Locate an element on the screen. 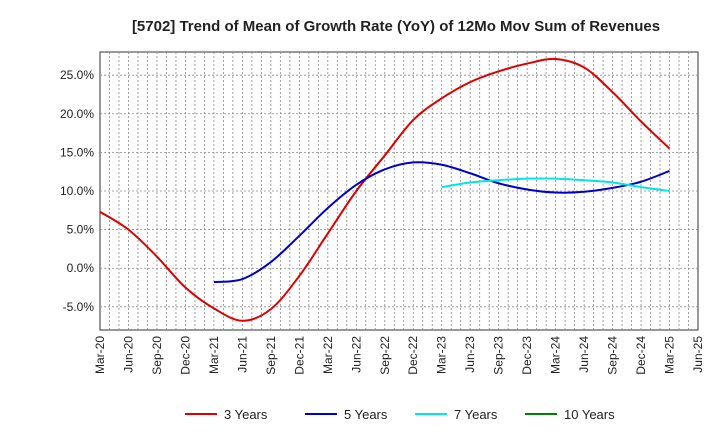 This screenshot has height=440, width=720. y-tick-label: 20.0% is located at coordinates (77, 114).